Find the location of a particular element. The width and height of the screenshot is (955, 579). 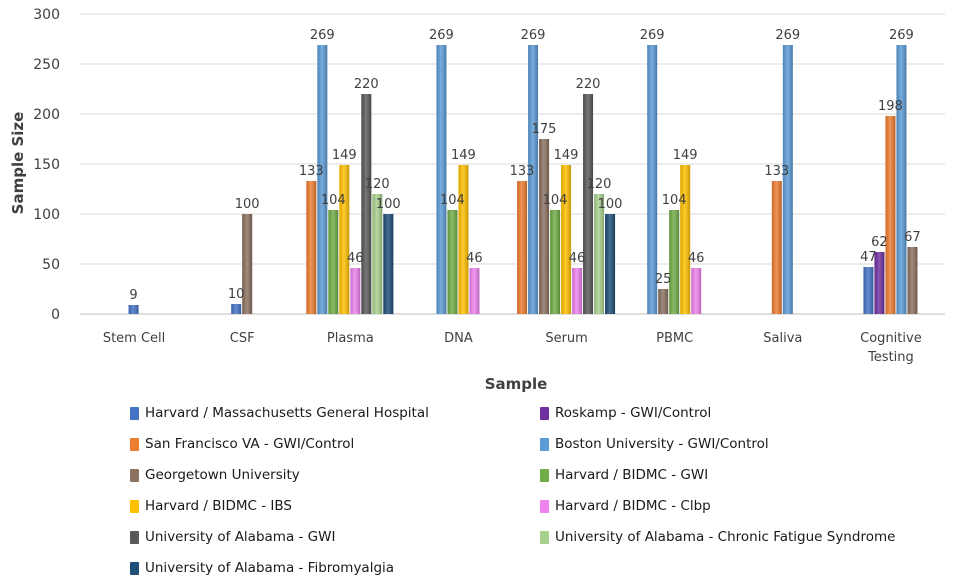

legend-item: Harvard / Massachusetts General Hospital is located at coordinates (279, 413).